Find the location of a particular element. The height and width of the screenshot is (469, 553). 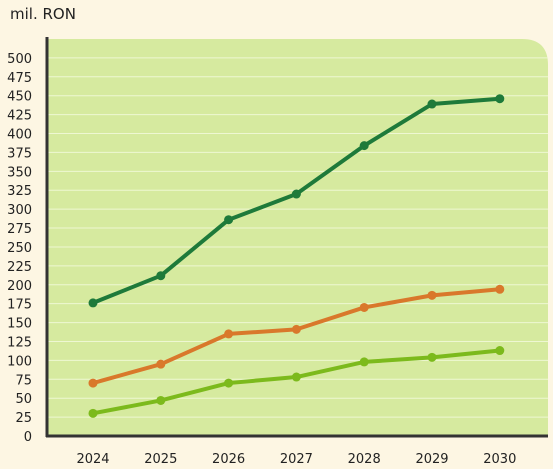

y-tick-label-5: 125 is located at coordinates (19, 342).